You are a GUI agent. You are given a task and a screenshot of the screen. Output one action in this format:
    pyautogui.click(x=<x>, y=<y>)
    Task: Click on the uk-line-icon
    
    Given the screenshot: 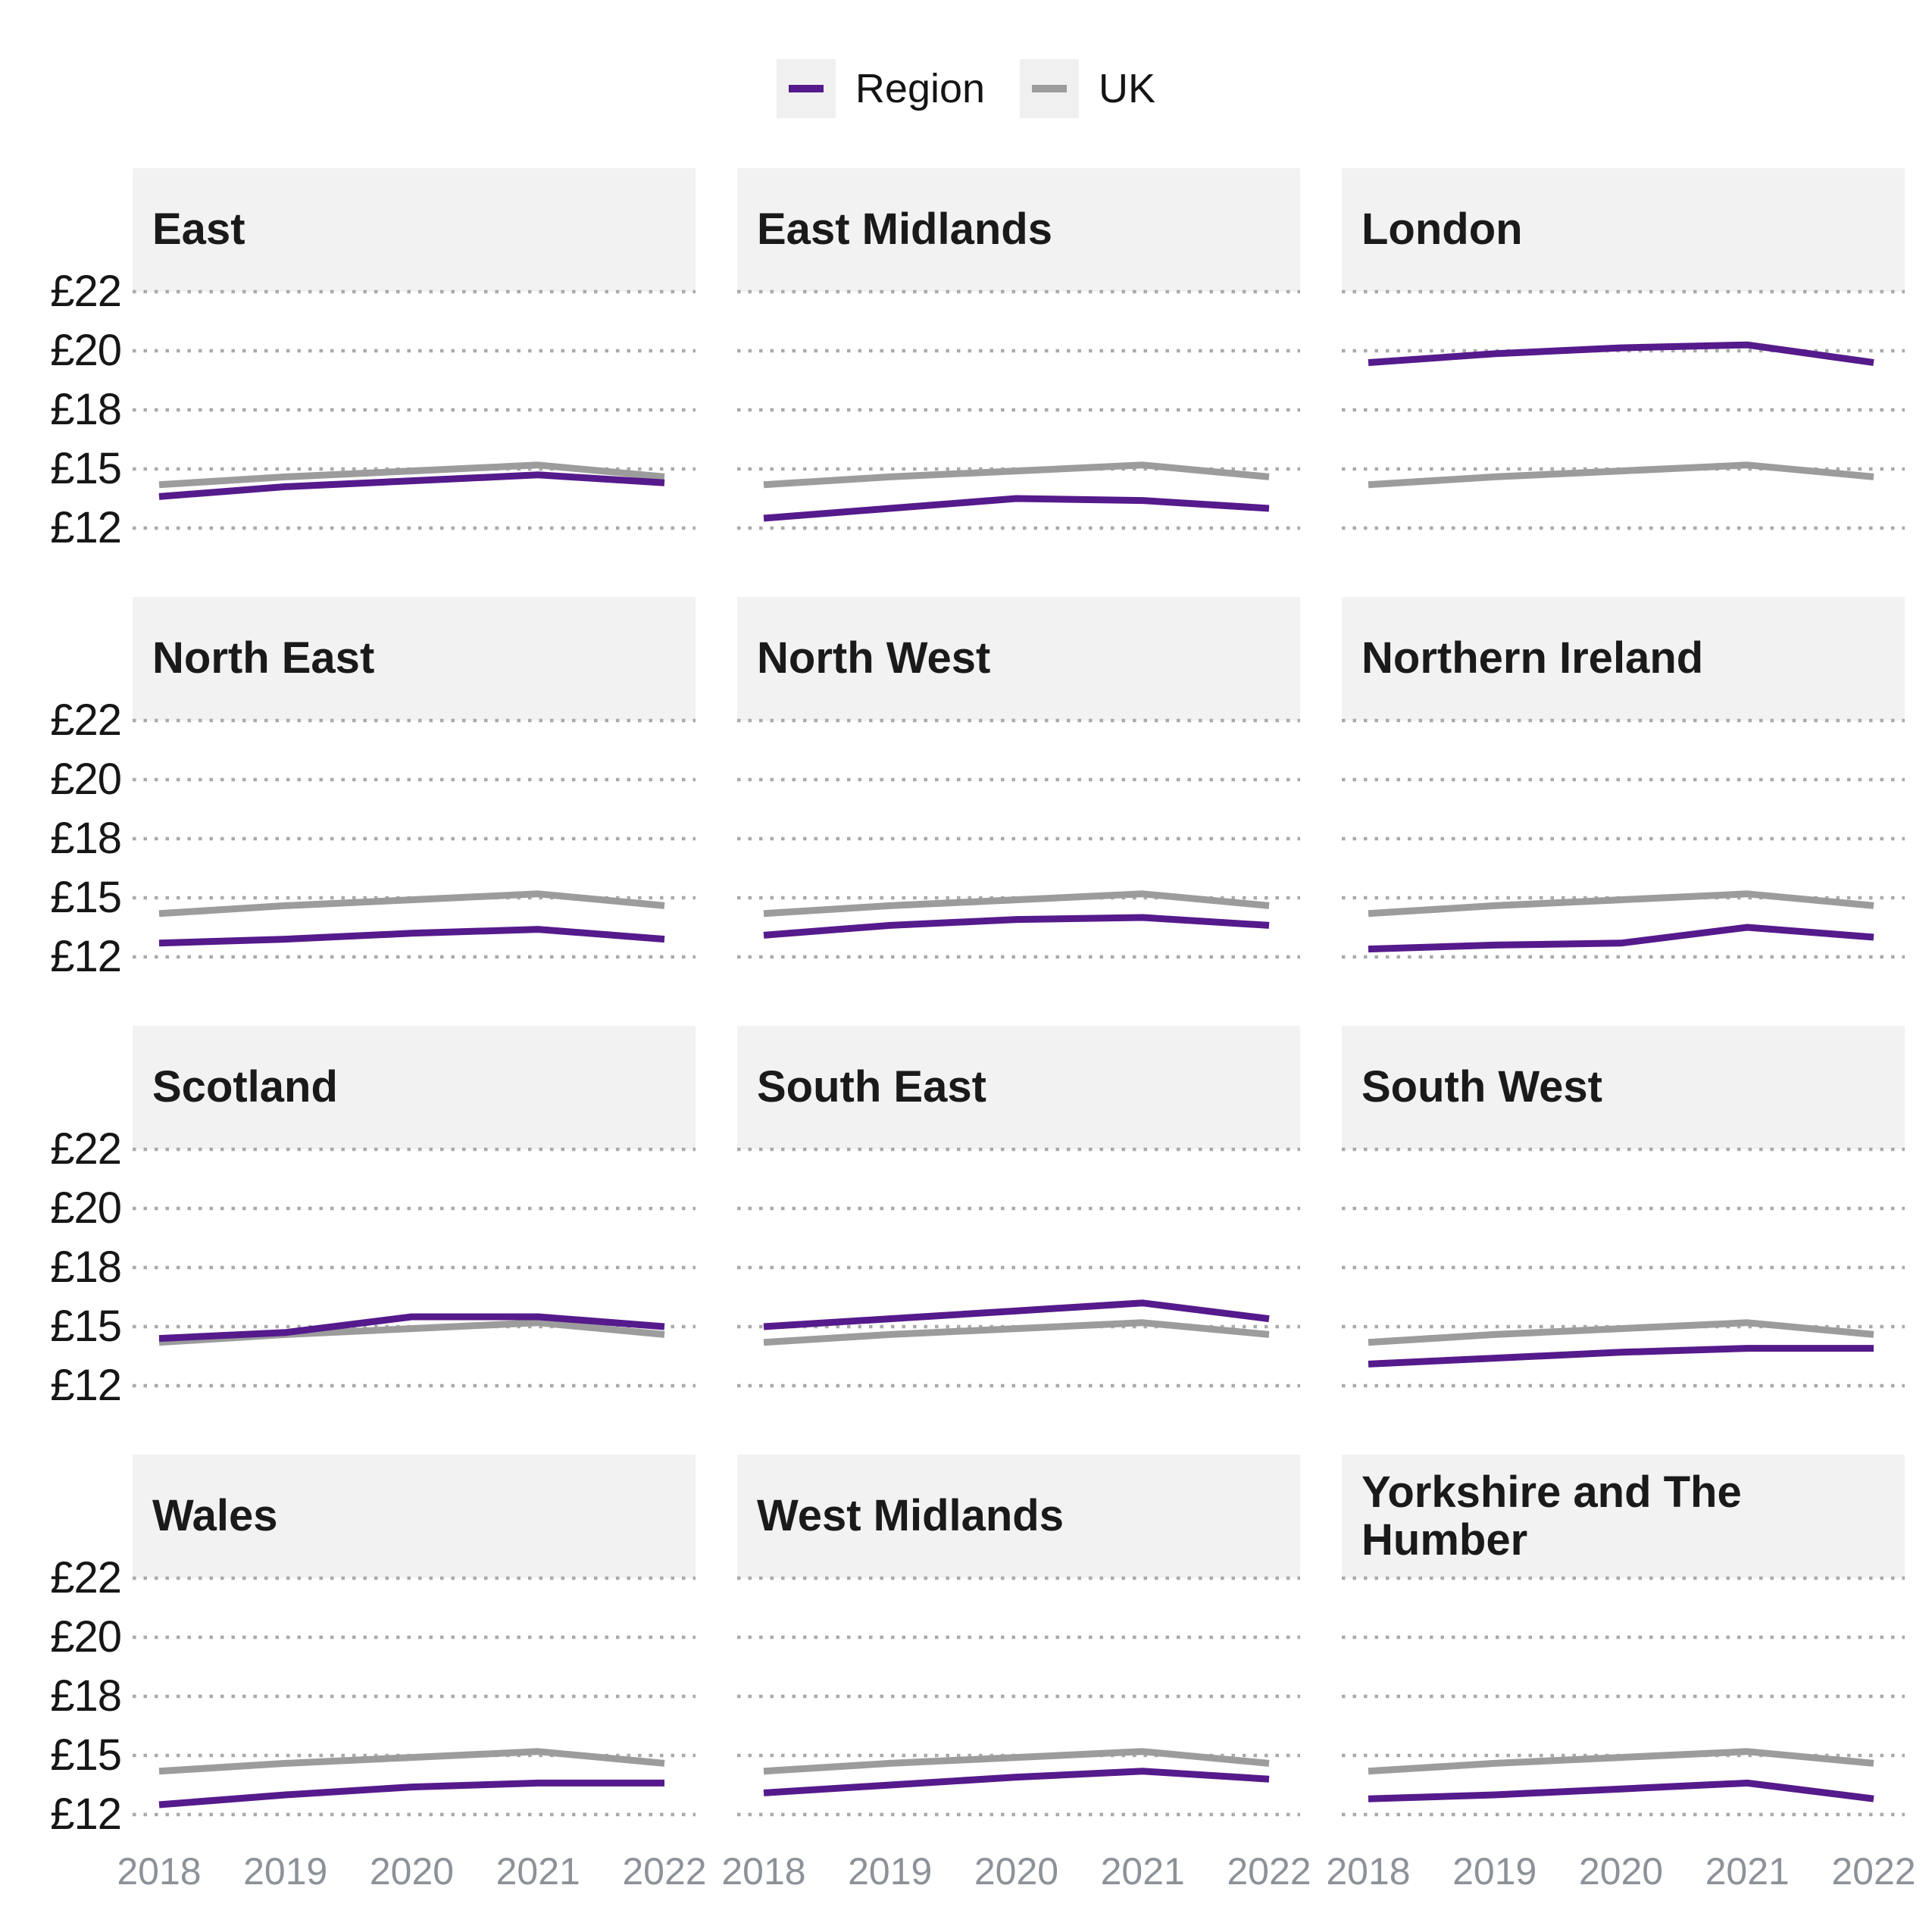 What is the action you would take?
    pyautogui.click(x=1050, y=88)
    